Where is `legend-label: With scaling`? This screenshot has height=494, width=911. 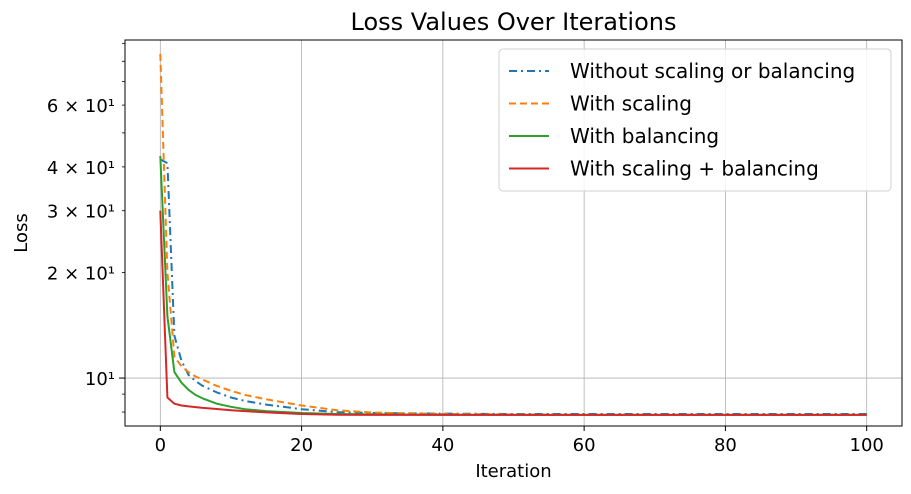 legend-label: With scaling is located at coordinates (631, 104).